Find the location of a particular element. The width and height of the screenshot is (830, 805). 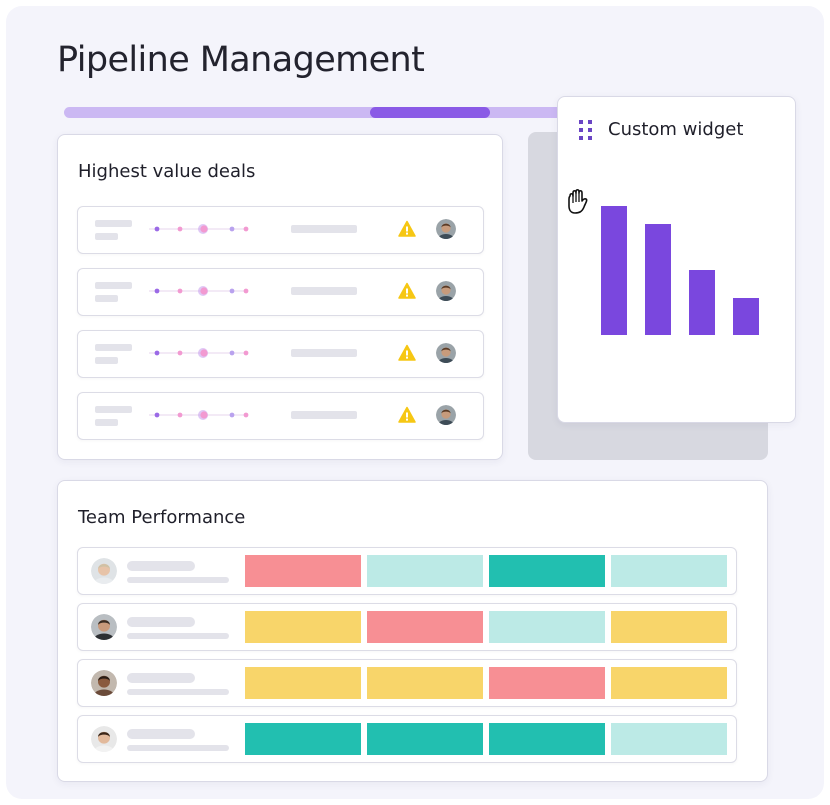

page-title: Pipeline Management is located at coordinates (241, 60).